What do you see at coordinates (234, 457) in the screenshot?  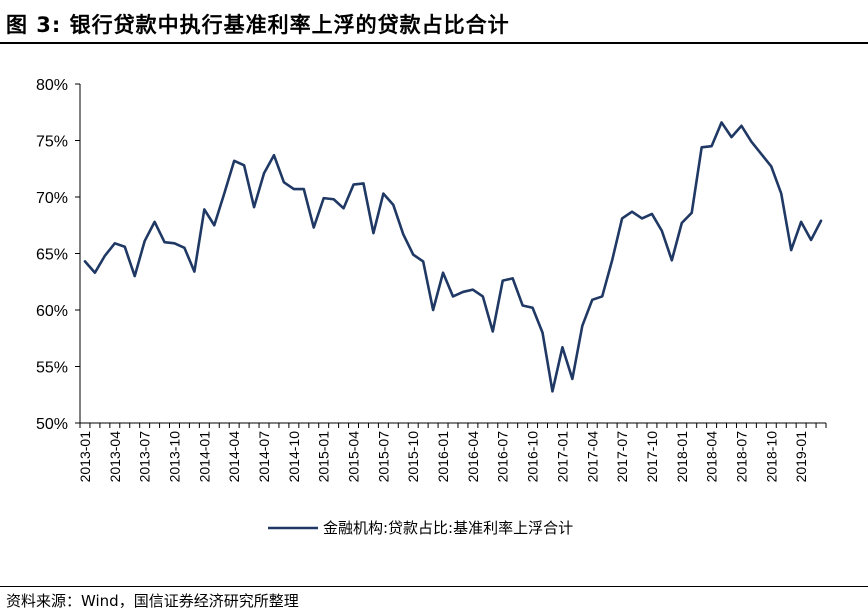 I see `x-tick-label: 2014-04` at bounding box center [234, 457].